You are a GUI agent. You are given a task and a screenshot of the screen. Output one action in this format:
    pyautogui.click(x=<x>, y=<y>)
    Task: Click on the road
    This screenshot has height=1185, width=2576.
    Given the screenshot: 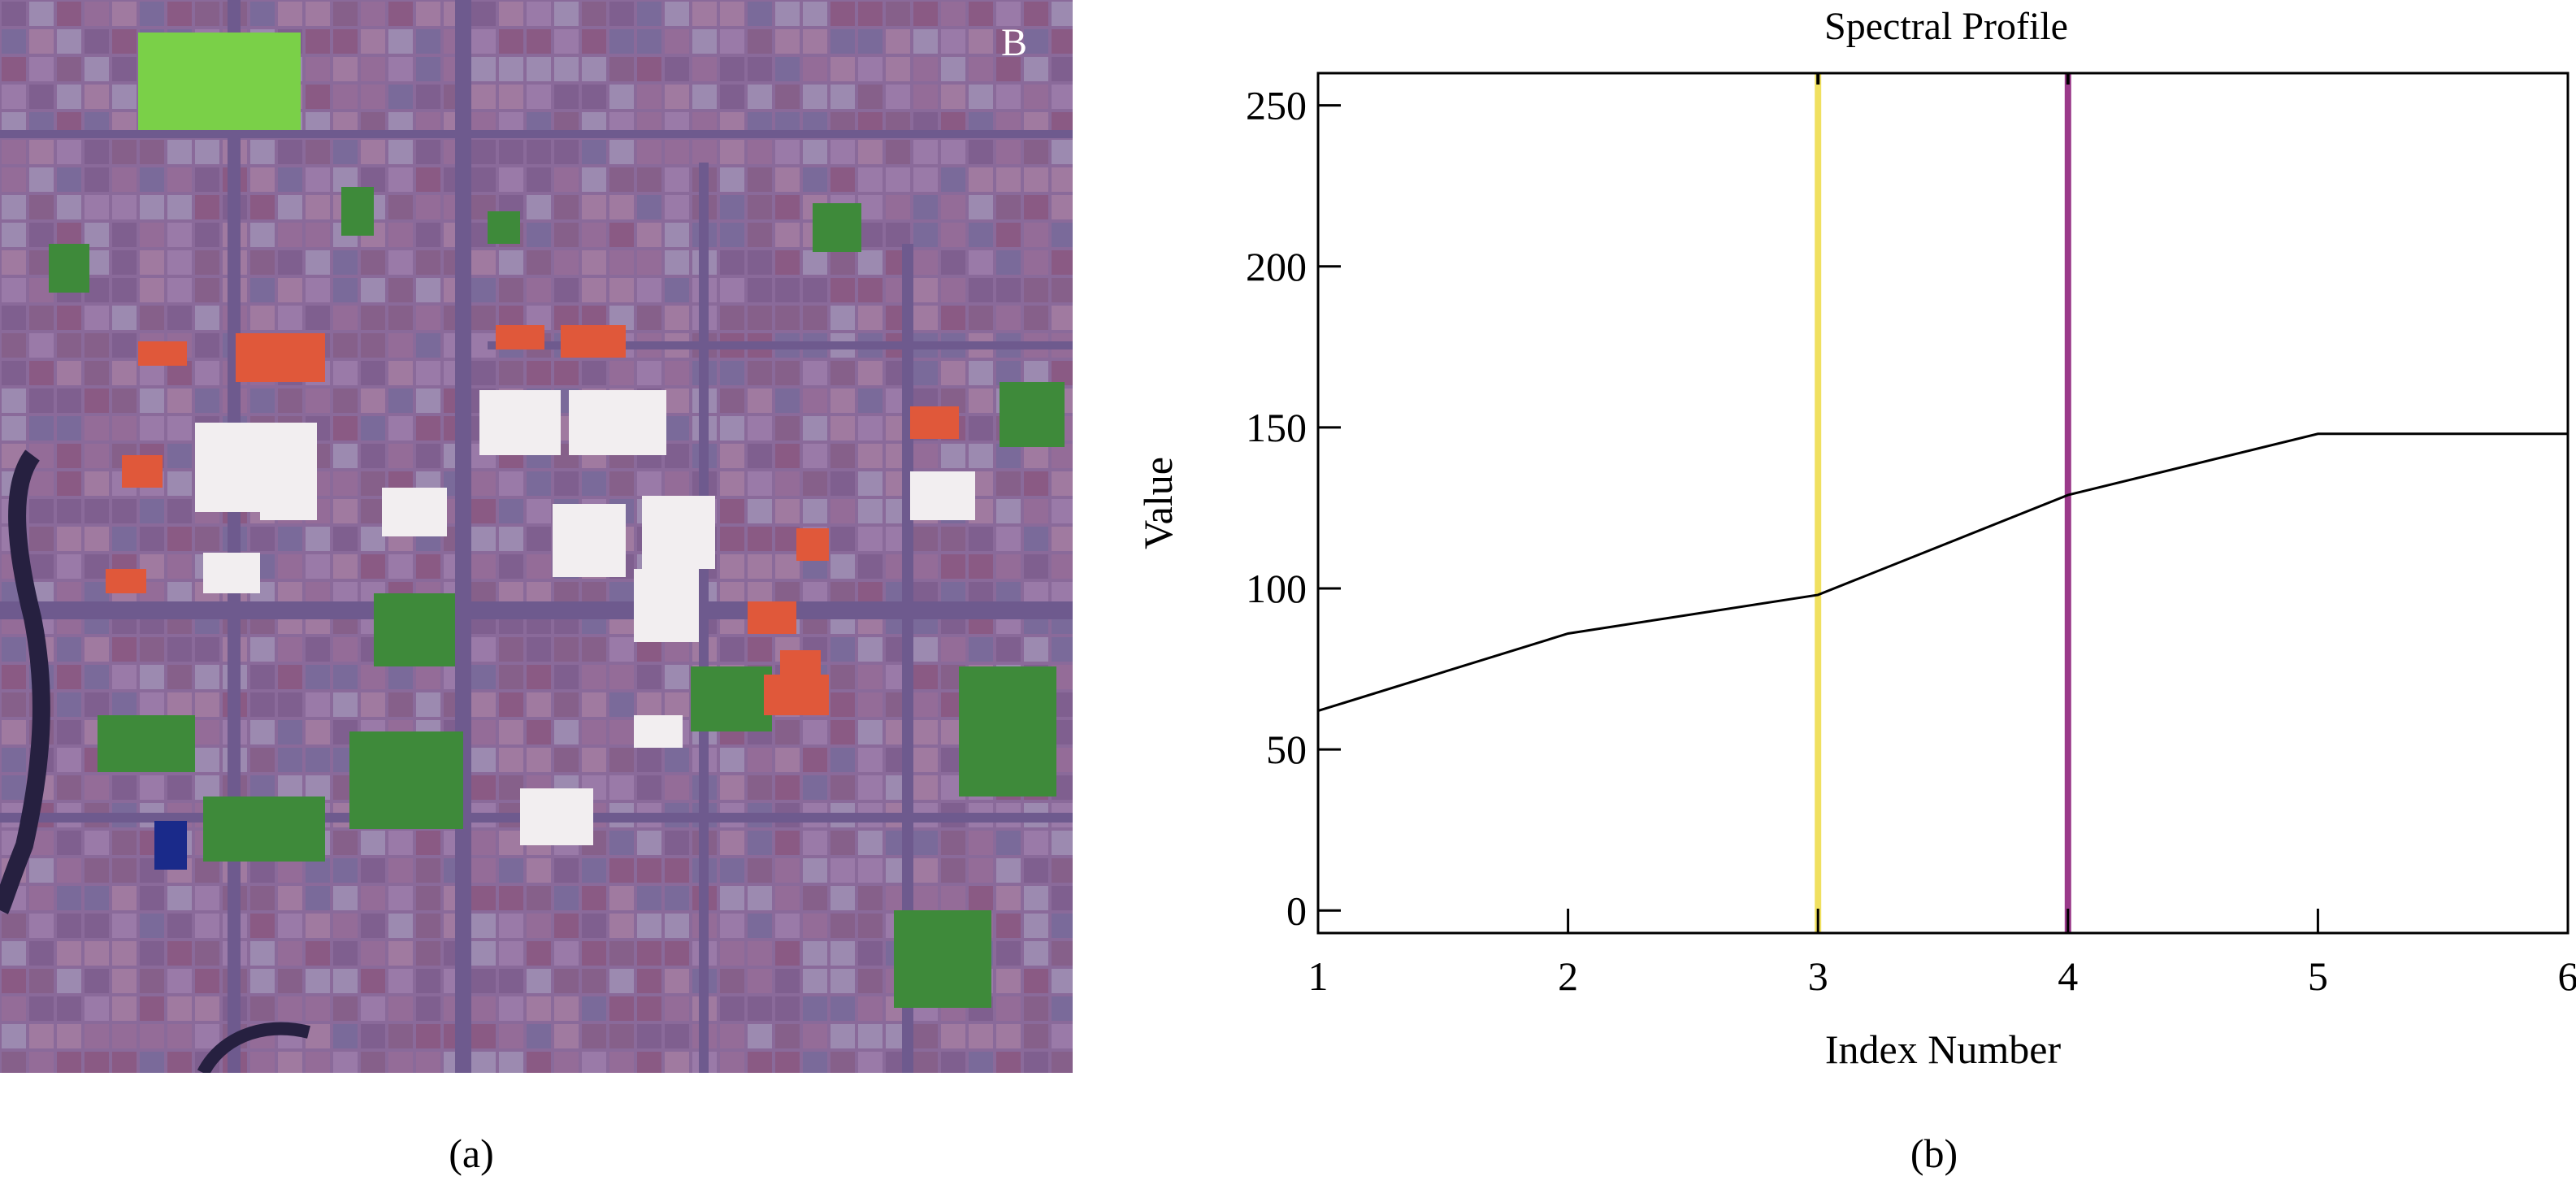 What is the action you would take?
    pyautogui.click(x=908, y=658)
    